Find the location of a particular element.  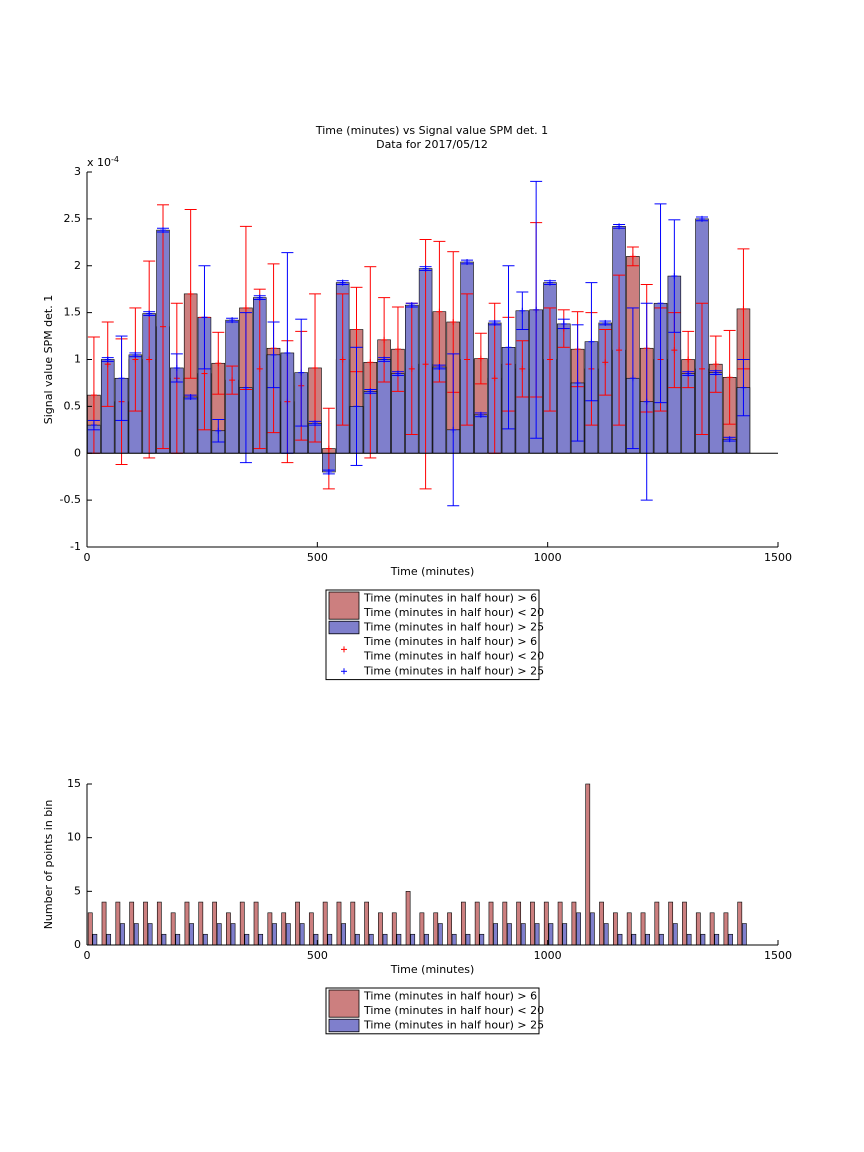

y-tick-label: 10 is located at coordinates (74, 837).